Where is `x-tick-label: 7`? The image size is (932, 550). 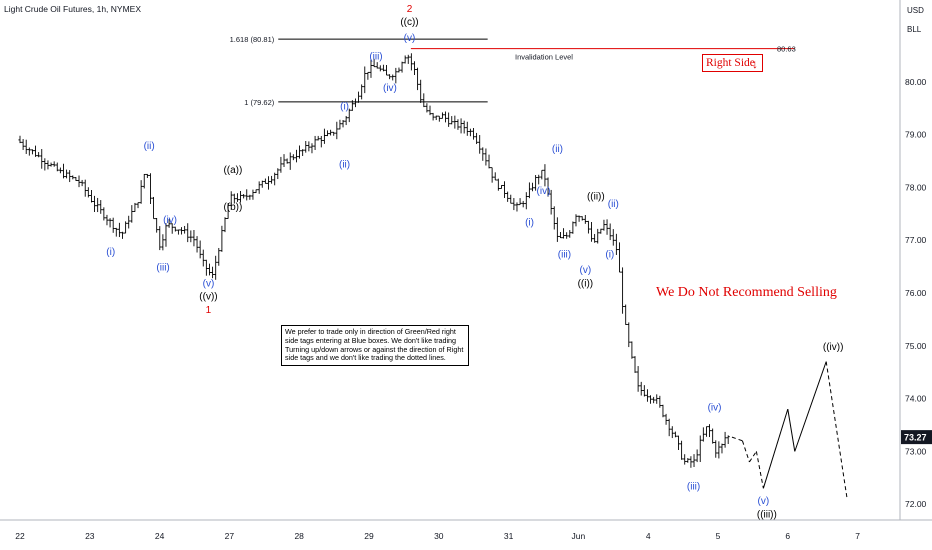 x-tick-label: 7 is located at coordinates (857, 536).